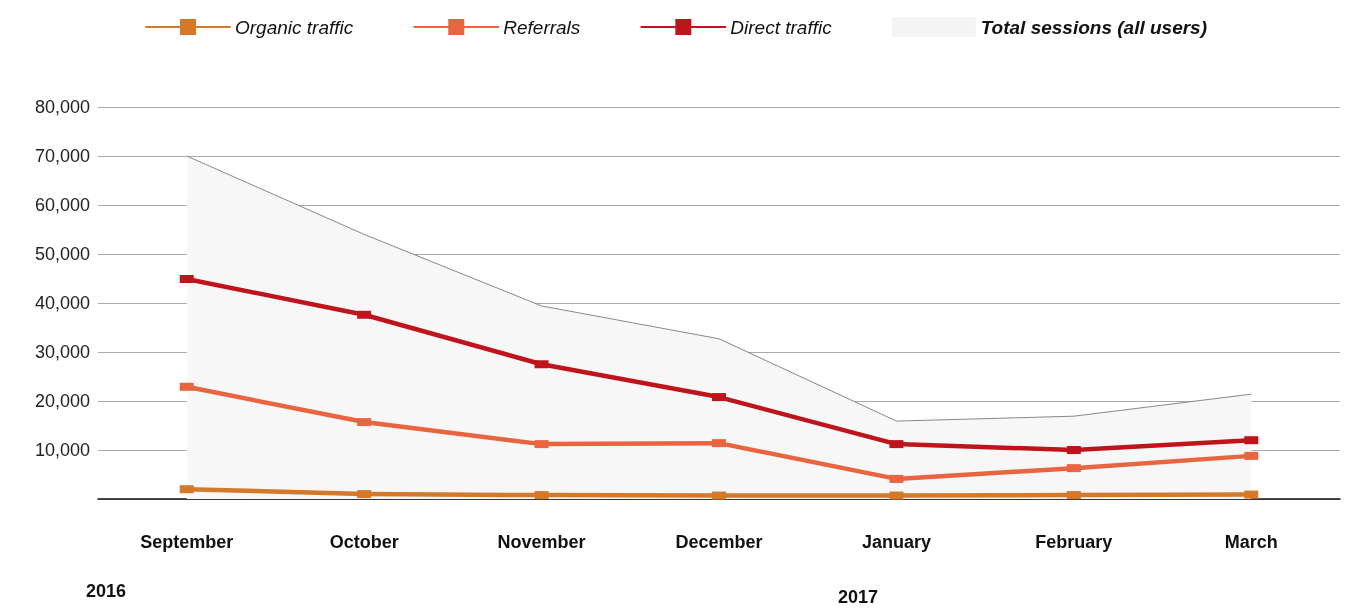 The width and height of the screenshot is (1352, 609). I want to click on y-tick-label: 80,000, so click(62, 107).